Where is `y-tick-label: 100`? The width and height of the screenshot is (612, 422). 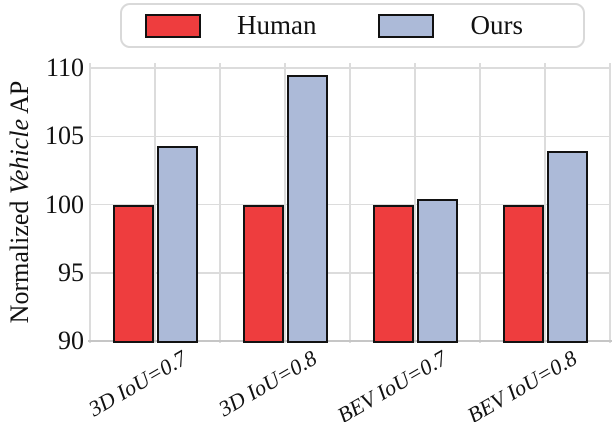 y-tick-label: 100 is located at coordinates (64, 204).